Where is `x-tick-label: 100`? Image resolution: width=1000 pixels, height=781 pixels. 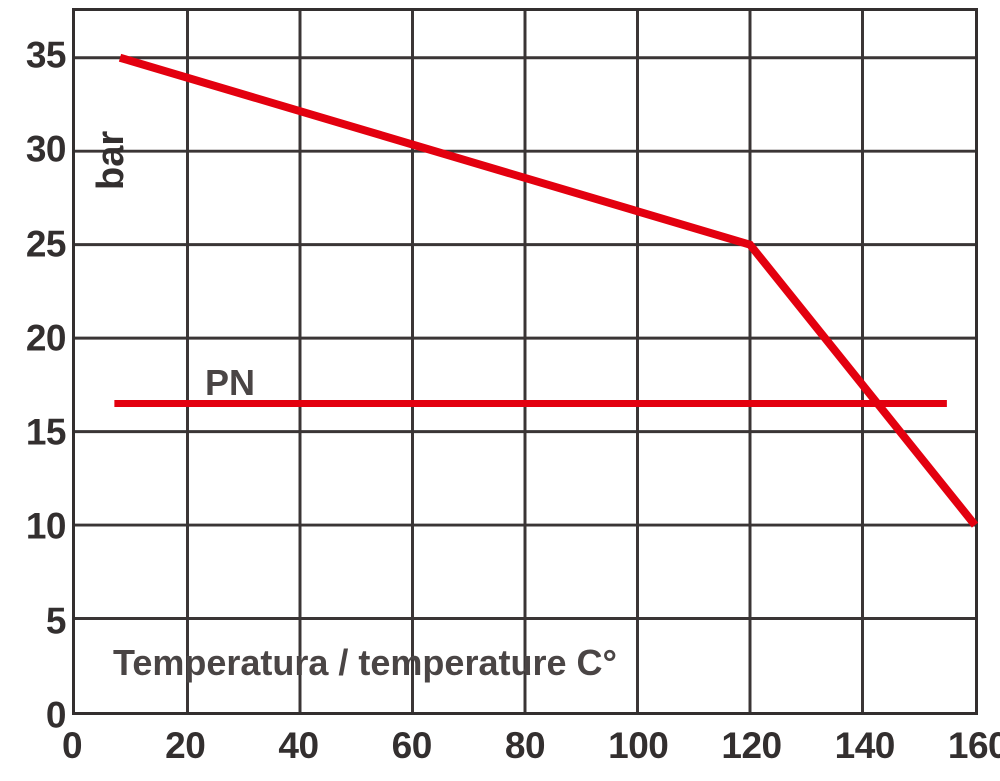 x-tick-label: 100 is located at coordinates (638, 745).